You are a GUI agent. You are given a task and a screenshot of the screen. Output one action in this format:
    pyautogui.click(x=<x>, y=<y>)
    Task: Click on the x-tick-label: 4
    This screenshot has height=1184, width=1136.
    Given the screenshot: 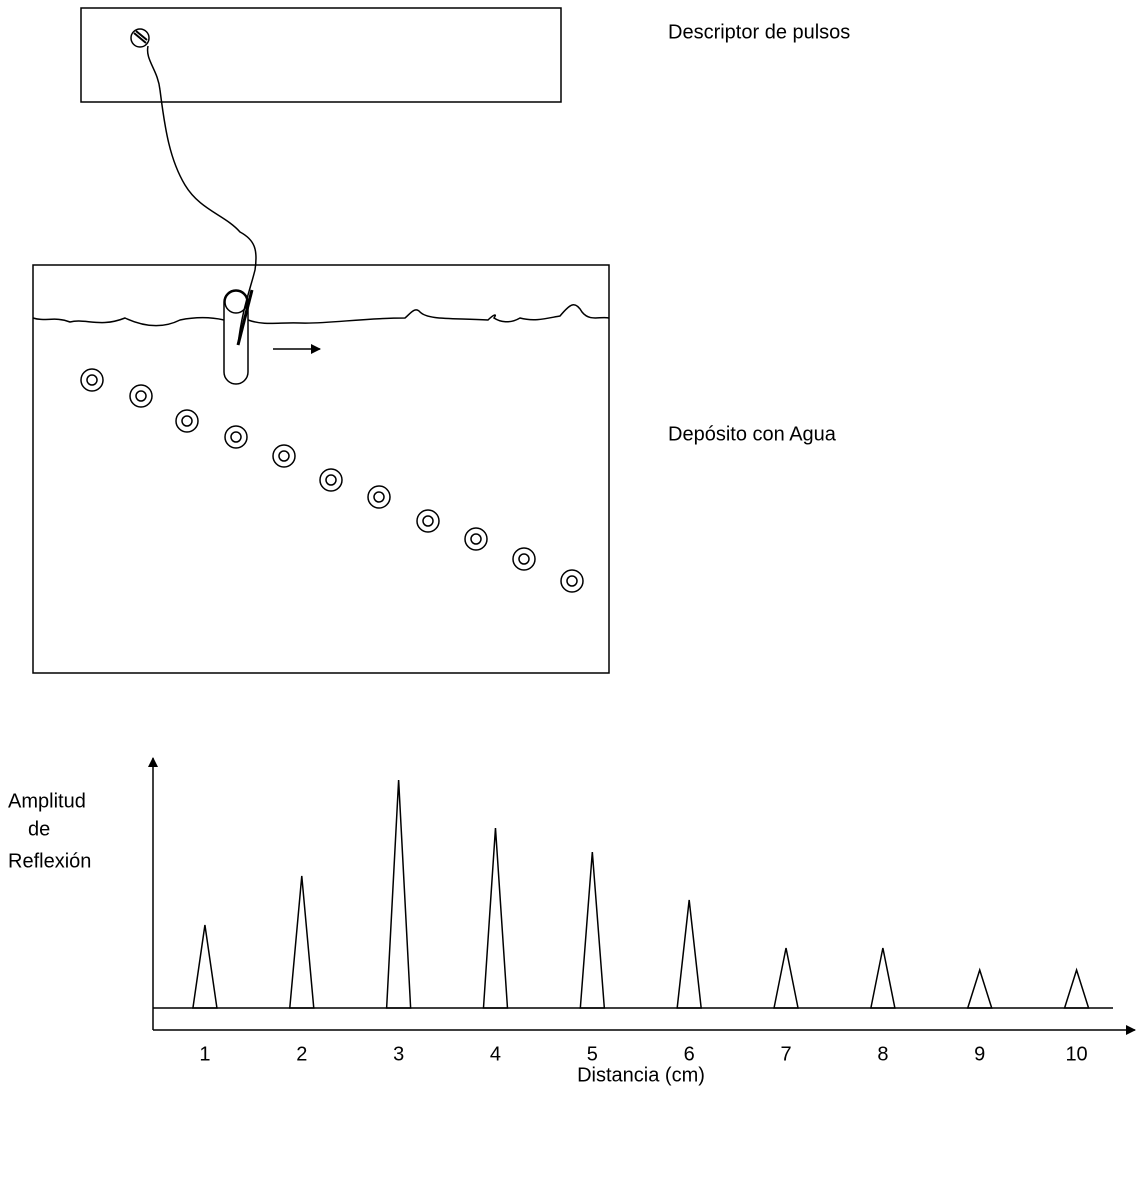 What is the action you would take?
    pyautogui.click(x=495, y=1054)
    